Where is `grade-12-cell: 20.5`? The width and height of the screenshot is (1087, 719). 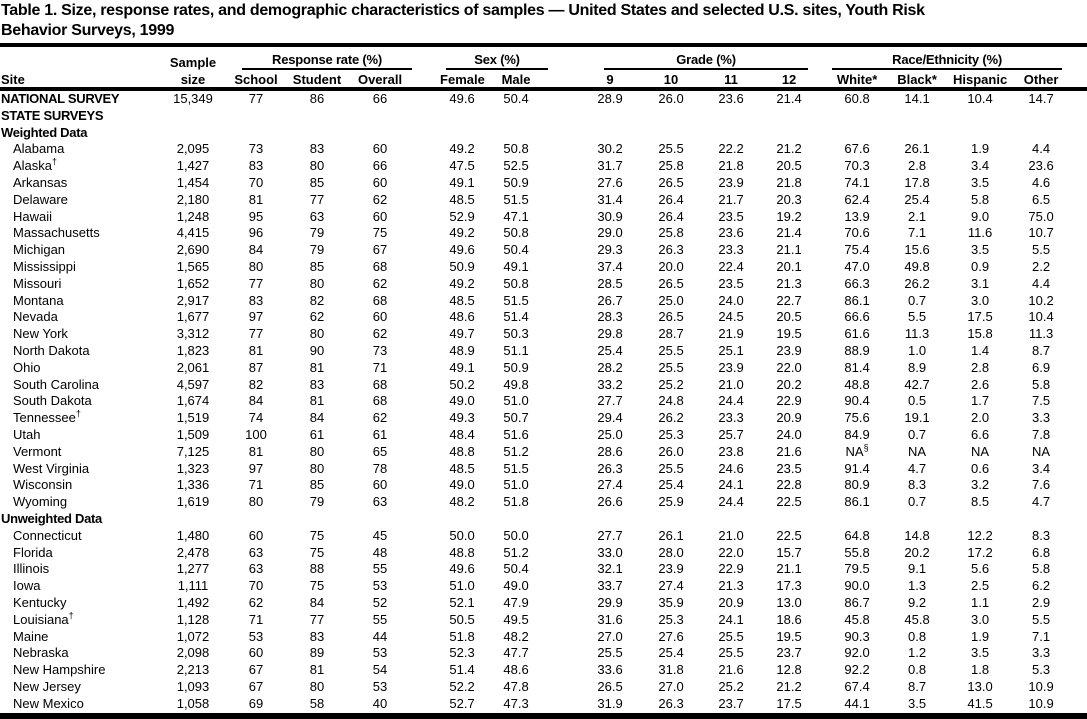
grade-12-cell: 20.5 is located at coordinates (789, 166).